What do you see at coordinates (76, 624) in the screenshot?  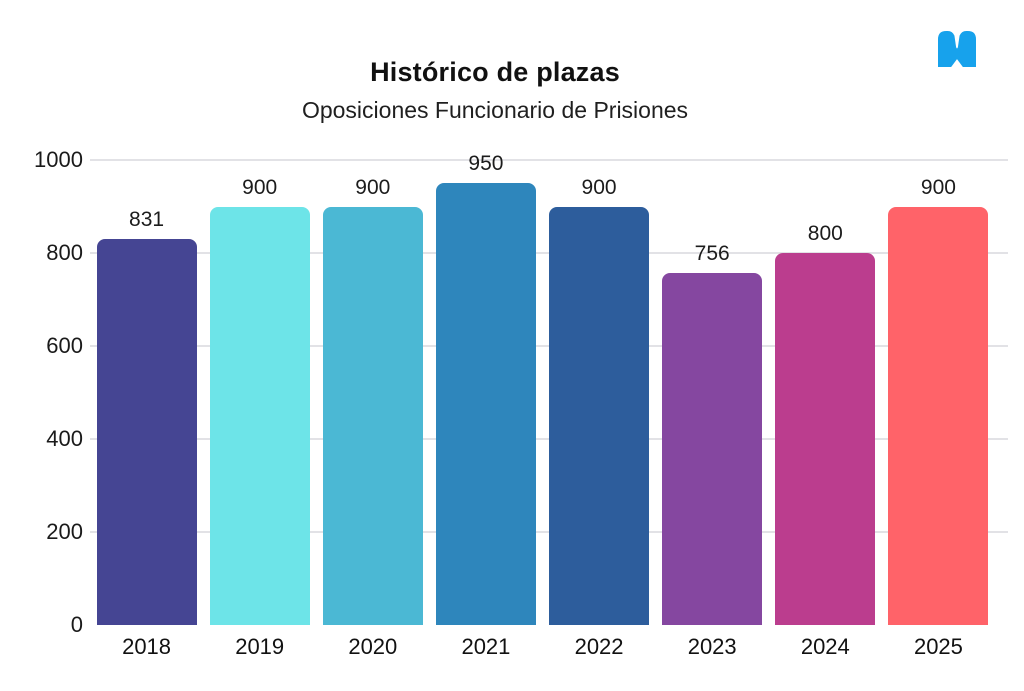 I see `y-axis-tick-label: 0` at bounding box center [76, 624].